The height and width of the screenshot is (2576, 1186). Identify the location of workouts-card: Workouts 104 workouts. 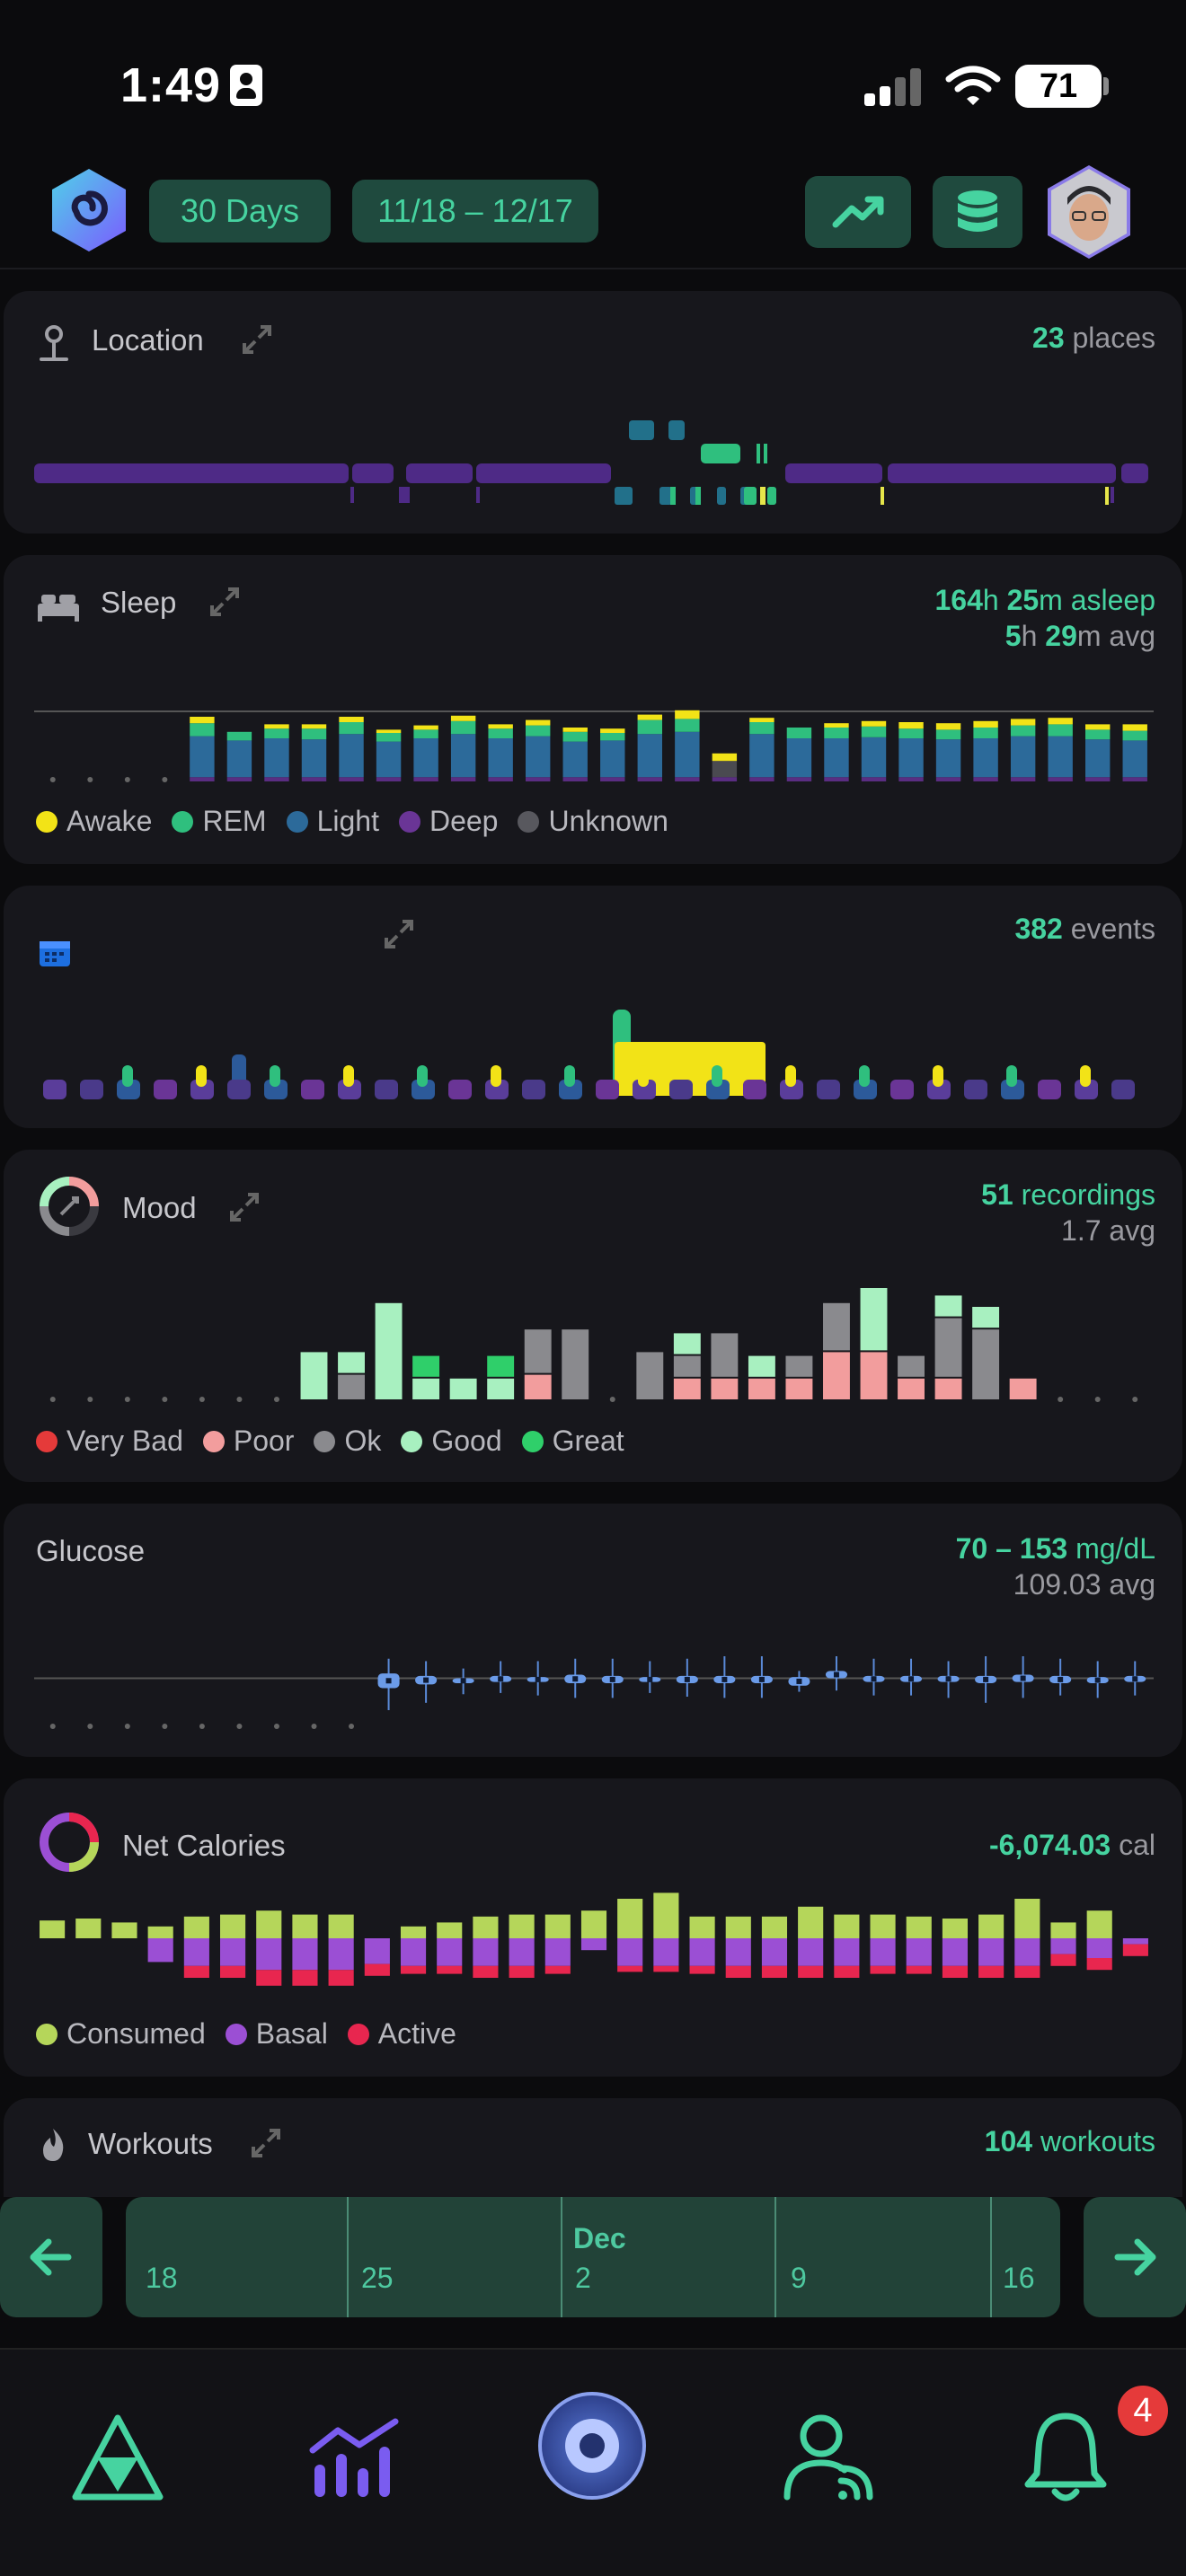
(593, 2147).